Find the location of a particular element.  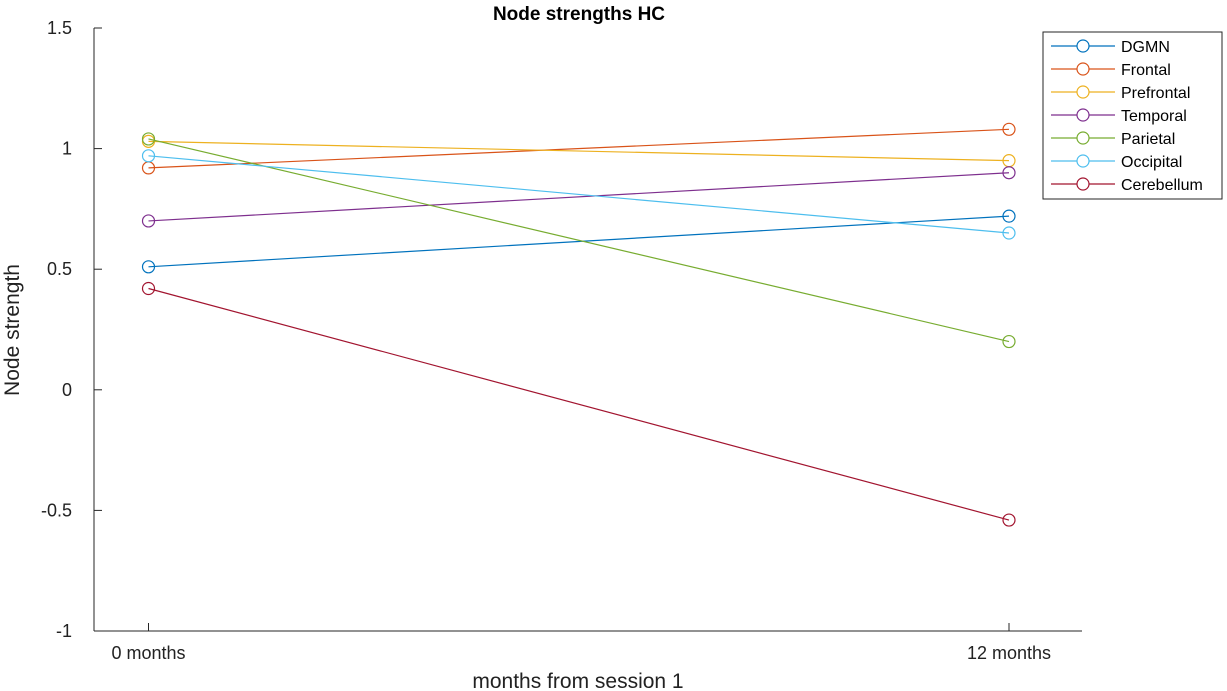

chart-title: Node strengths HC is located at coordinates (579, 14).